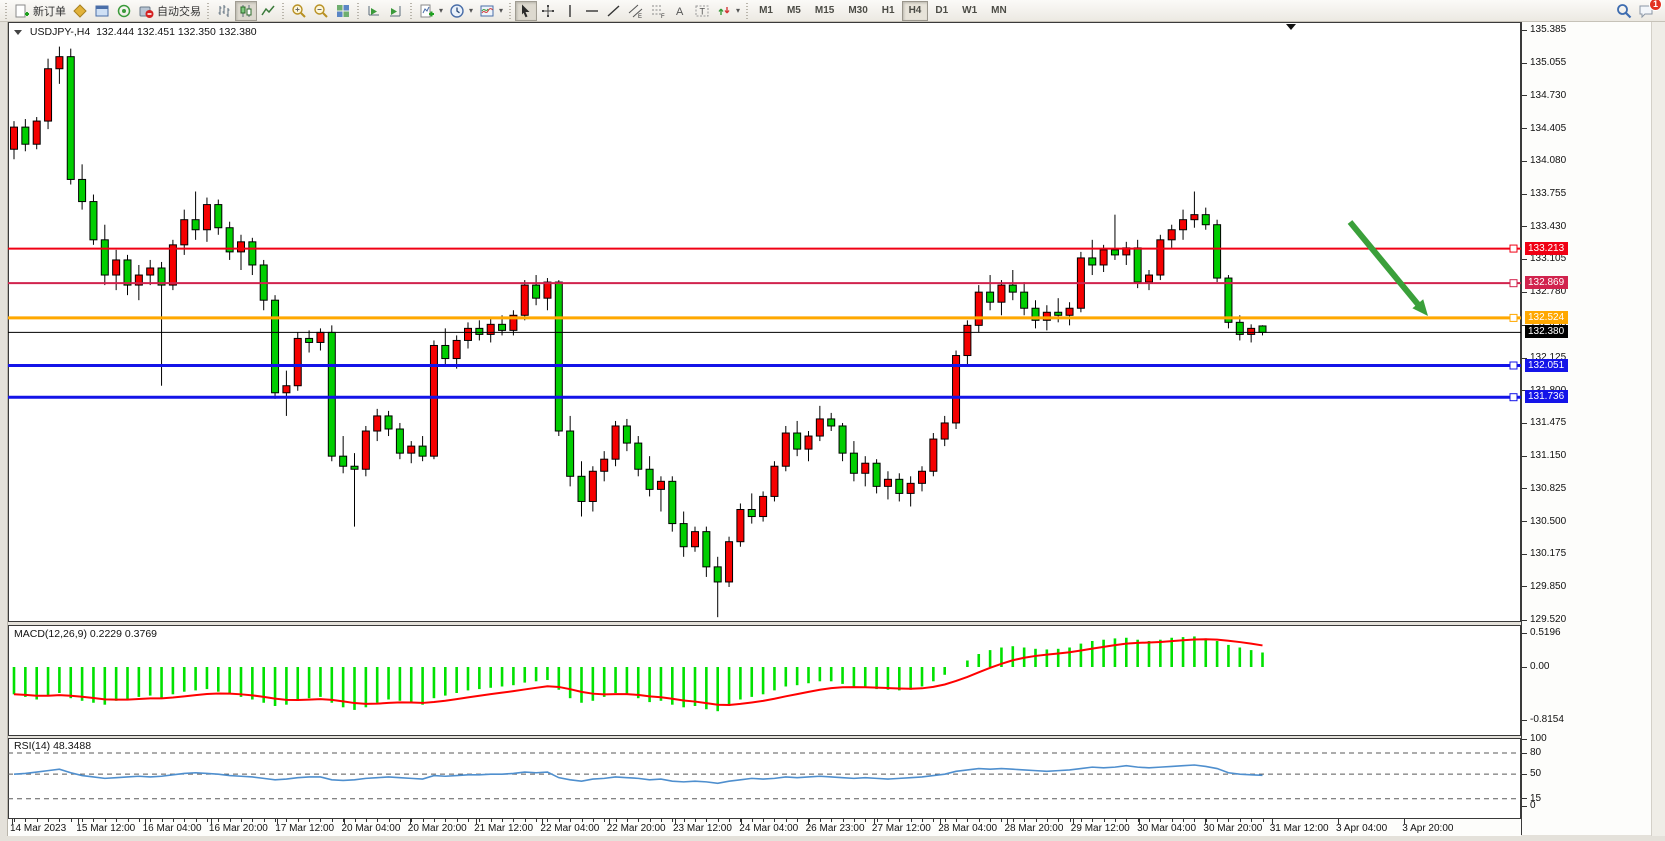 The image size is (1665, 841). What do you see at coordinates (427, 10) in the screenshot?
I see `indicators-icon` at bounding box center [427, 10].